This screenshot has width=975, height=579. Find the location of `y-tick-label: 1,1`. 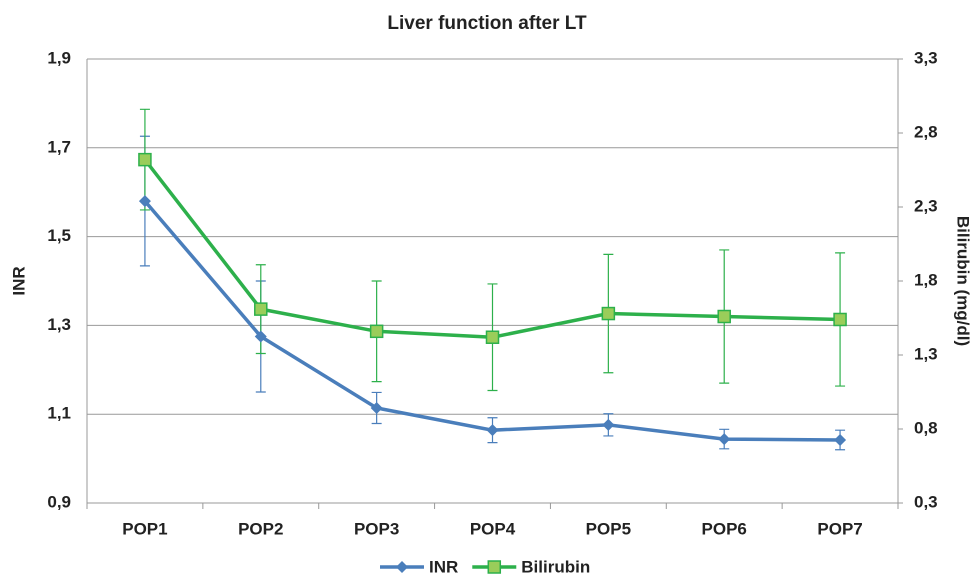

y-tick-label: 1,1 is located at coordinates (59, 413).